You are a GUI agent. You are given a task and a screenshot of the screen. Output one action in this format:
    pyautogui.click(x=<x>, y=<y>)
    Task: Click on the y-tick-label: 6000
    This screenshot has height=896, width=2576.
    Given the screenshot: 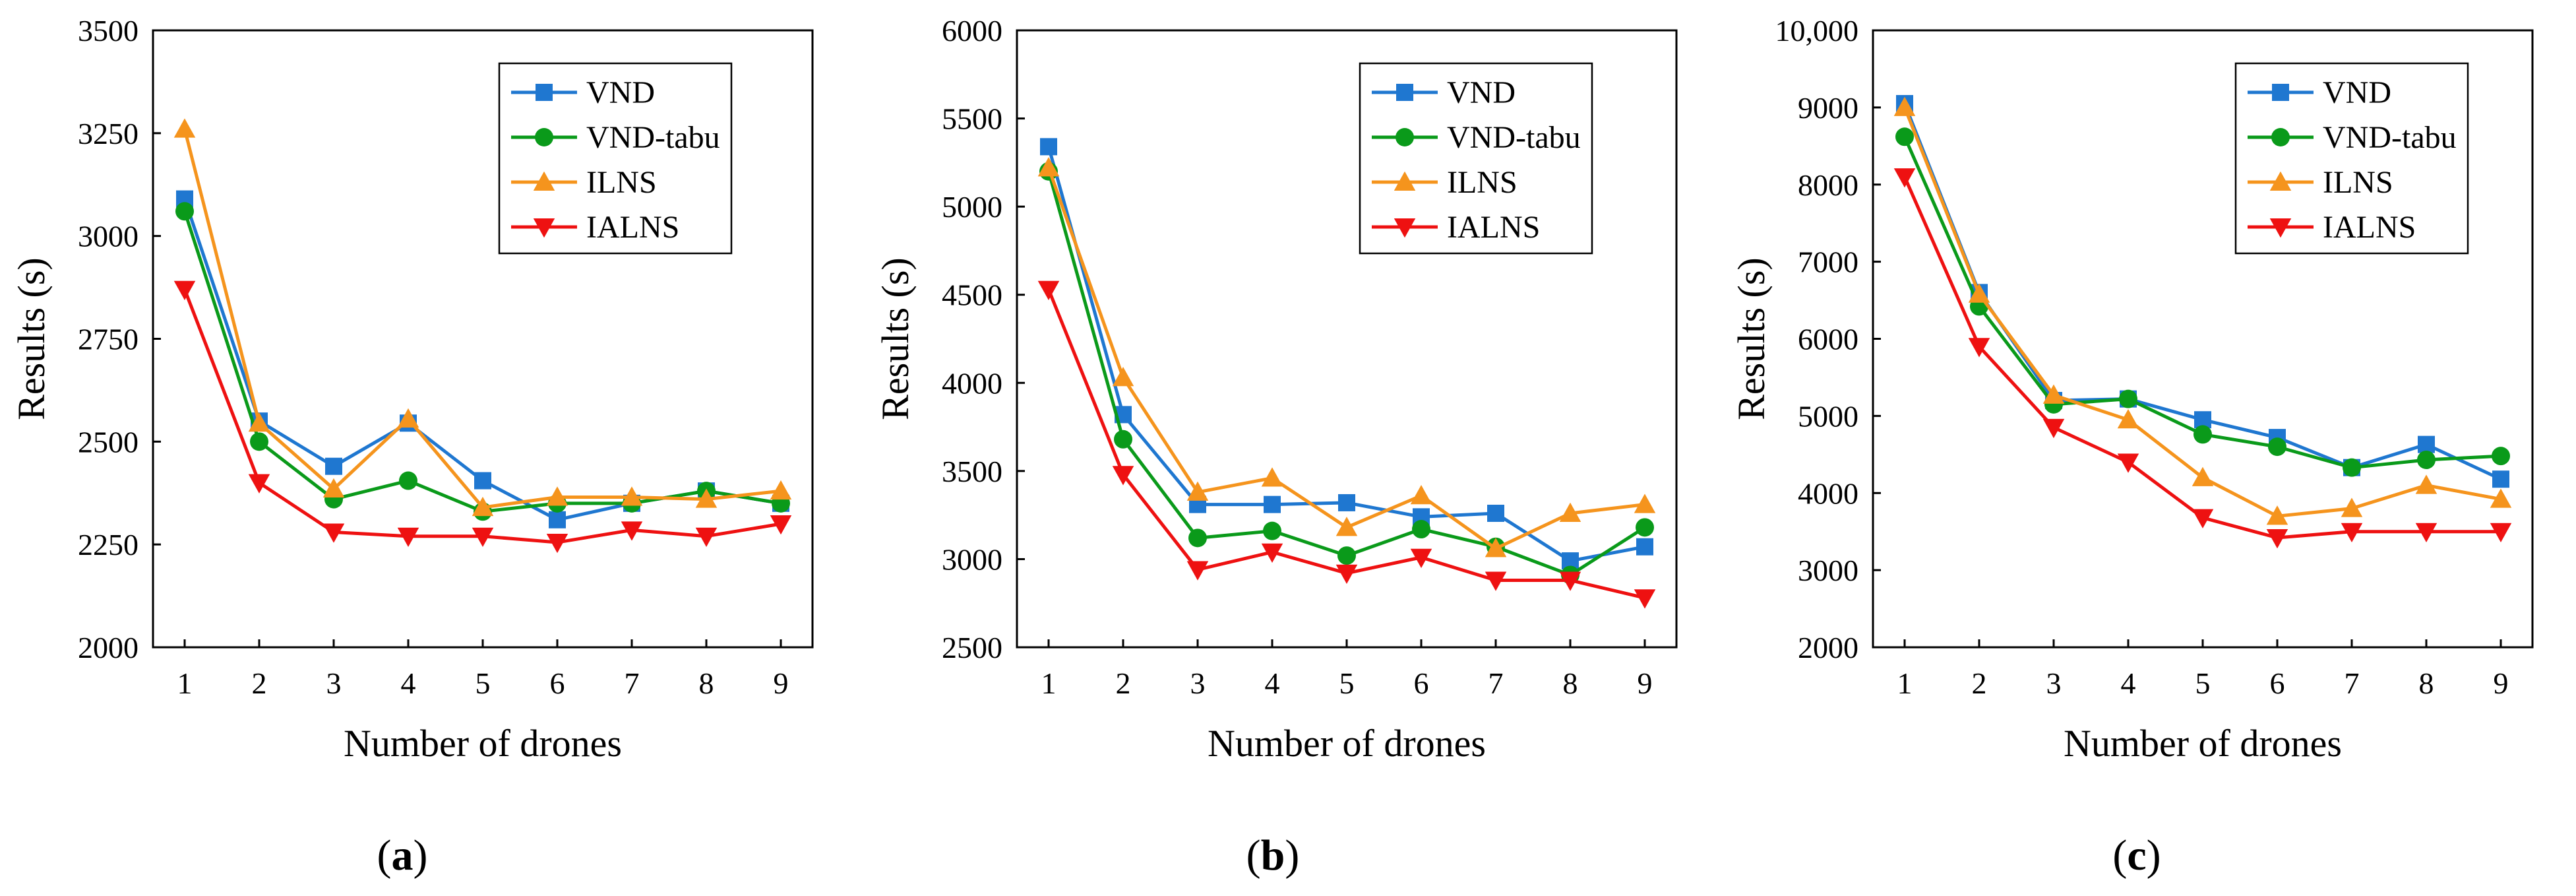 What is the action you would take?
    pyautogui.click(x=972, y=31)
    